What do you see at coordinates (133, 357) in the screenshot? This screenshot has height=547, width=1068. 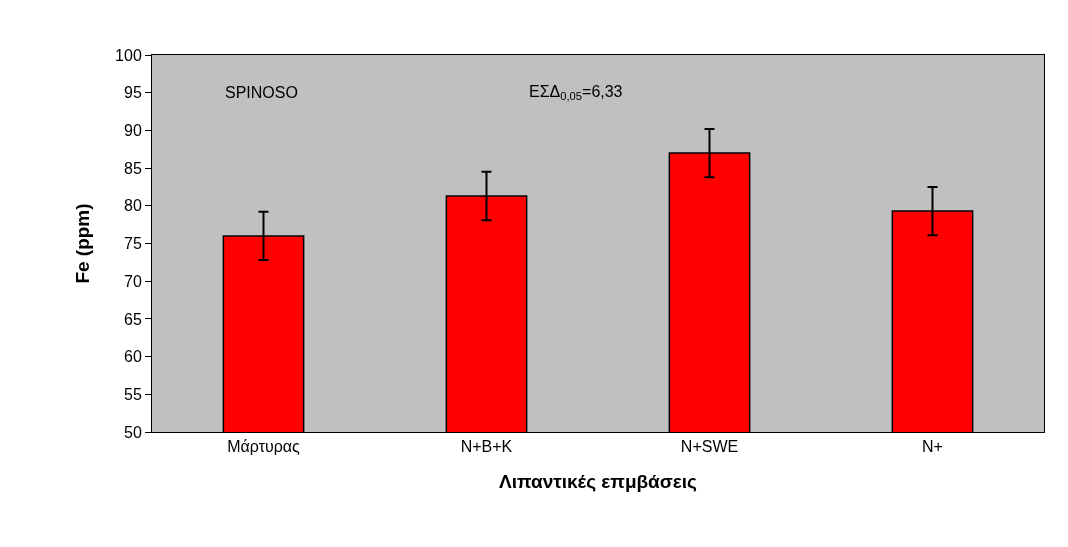 I see `y-tick-label: 60` at bounding box center [133, 357].